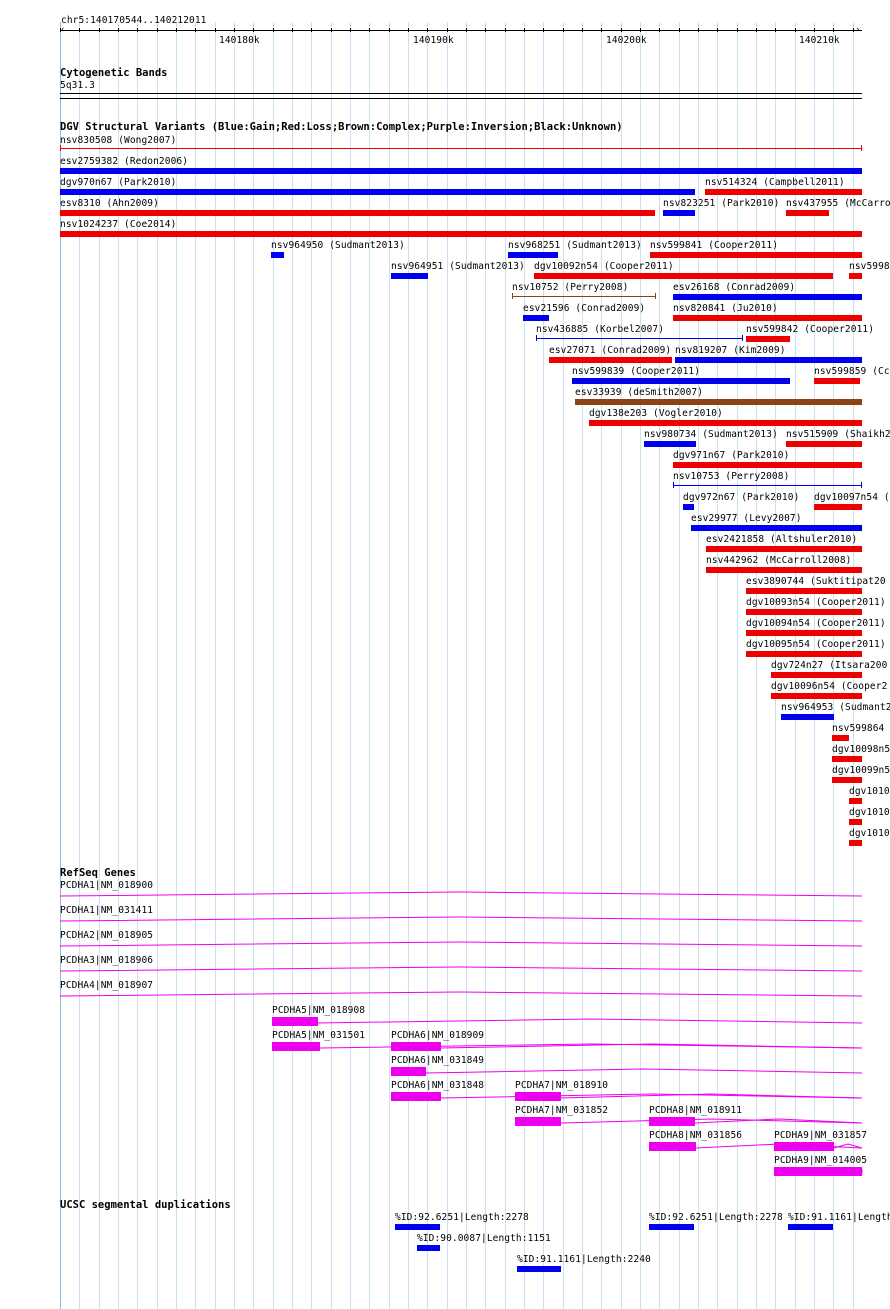  Describe the element at coordinates (821, 1135) in the screenshot. I see `gene-label: PCDHA9|NM_031857` at that location.